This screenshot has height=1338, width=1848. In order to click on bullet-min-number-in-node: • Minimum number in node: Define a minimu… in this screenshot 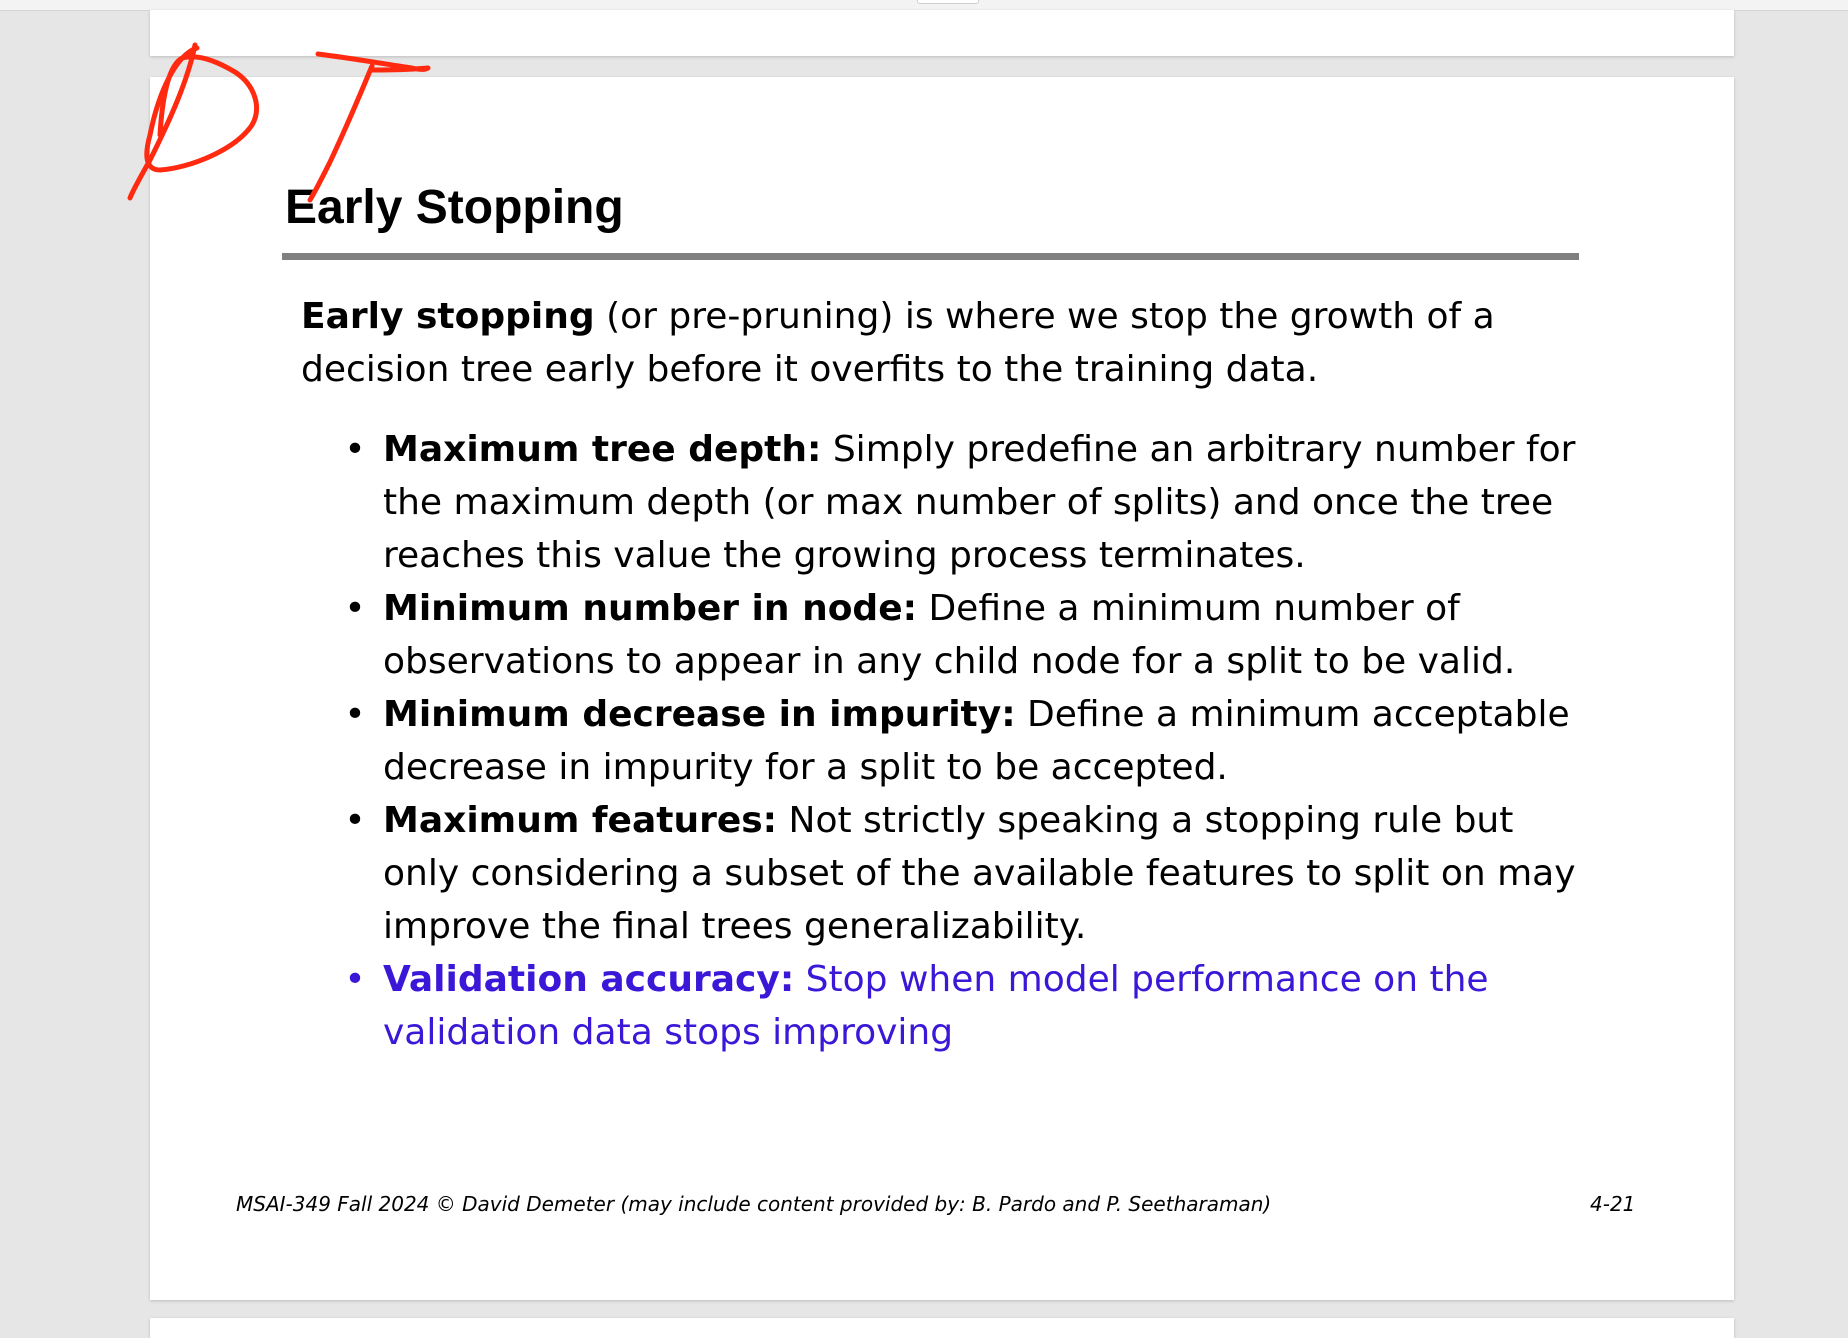, I will do `click(960, 635)`.